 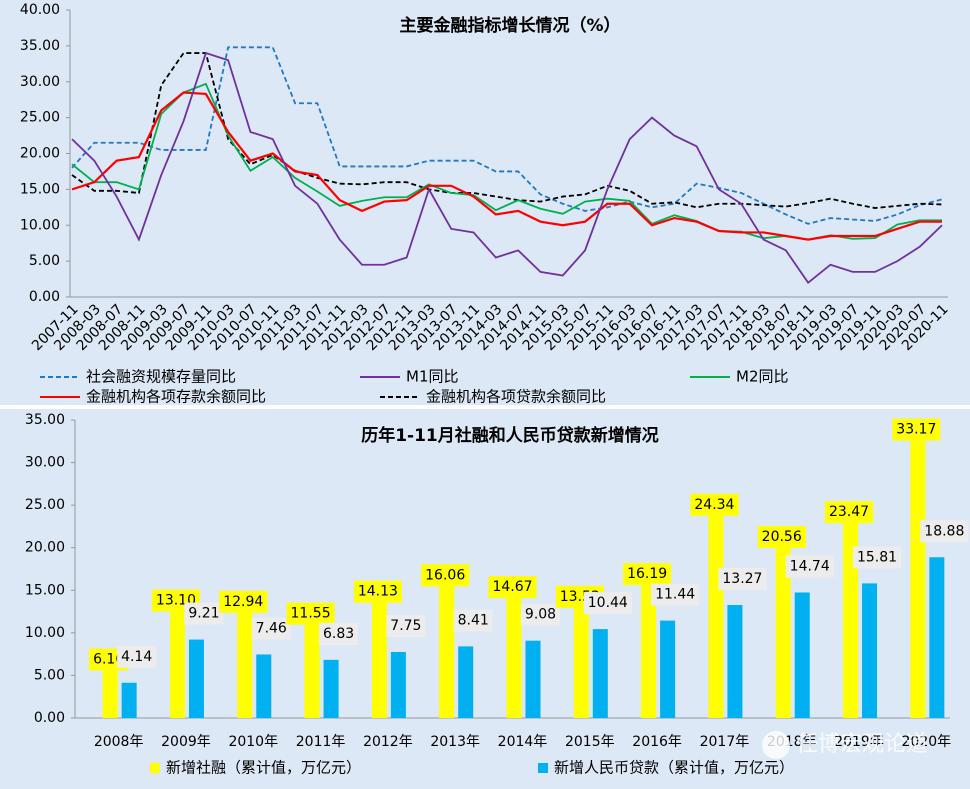 I want to click on y-tick-label: 35.00, so click(x=40, y=46).